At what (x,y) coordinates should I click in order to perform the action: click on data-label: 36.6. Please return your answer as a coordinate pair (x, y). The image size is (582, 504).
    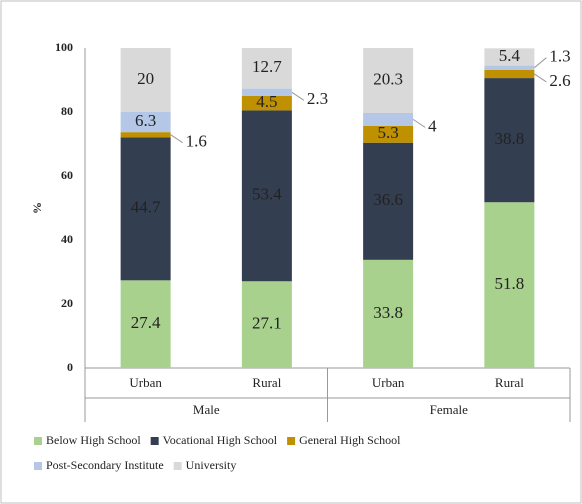
    Looking at the image, I should click on (388, 199).